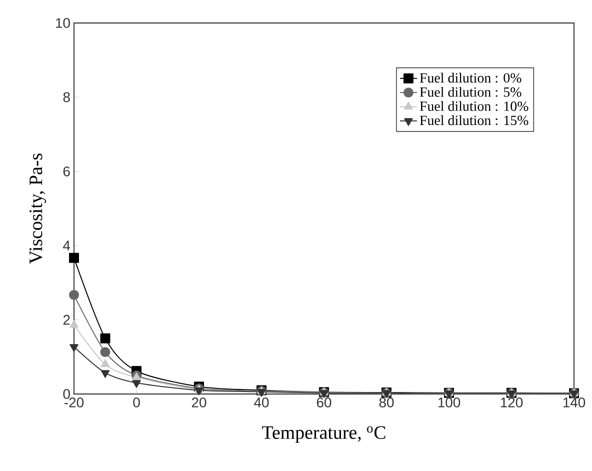 The image size is (592, 471). Describe the element at coordinates (66, 394) in the screenshot. I see `y-tick-label: 0` at that location.